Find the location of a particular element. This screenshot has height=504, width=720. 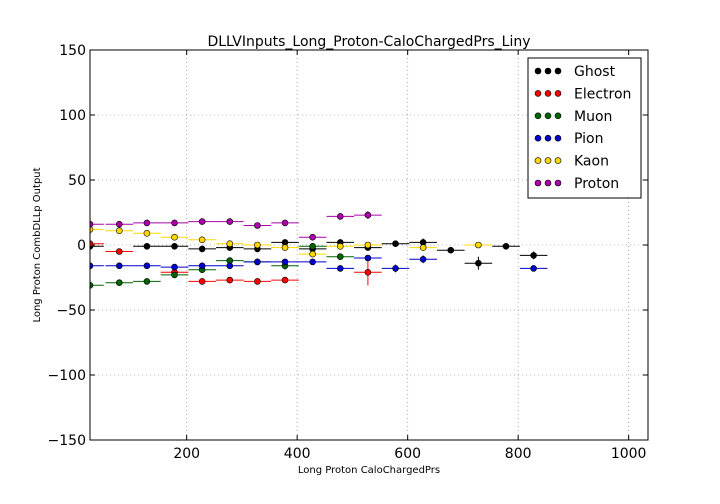

legend-label: Electron is located at coordinates (602, 94).